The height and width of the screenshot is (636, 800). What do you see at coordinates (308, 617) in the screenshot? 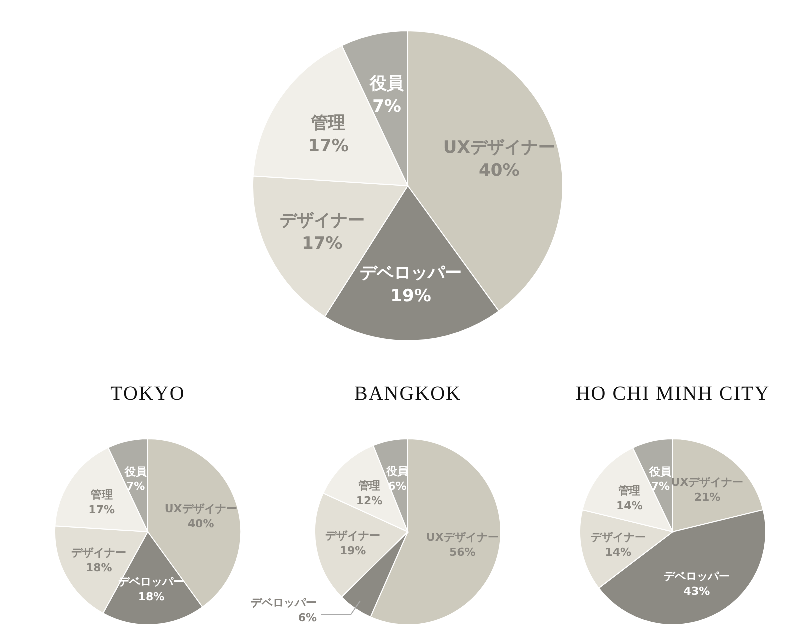
I see `data-label: 6%` at bounding box center [308, 617].